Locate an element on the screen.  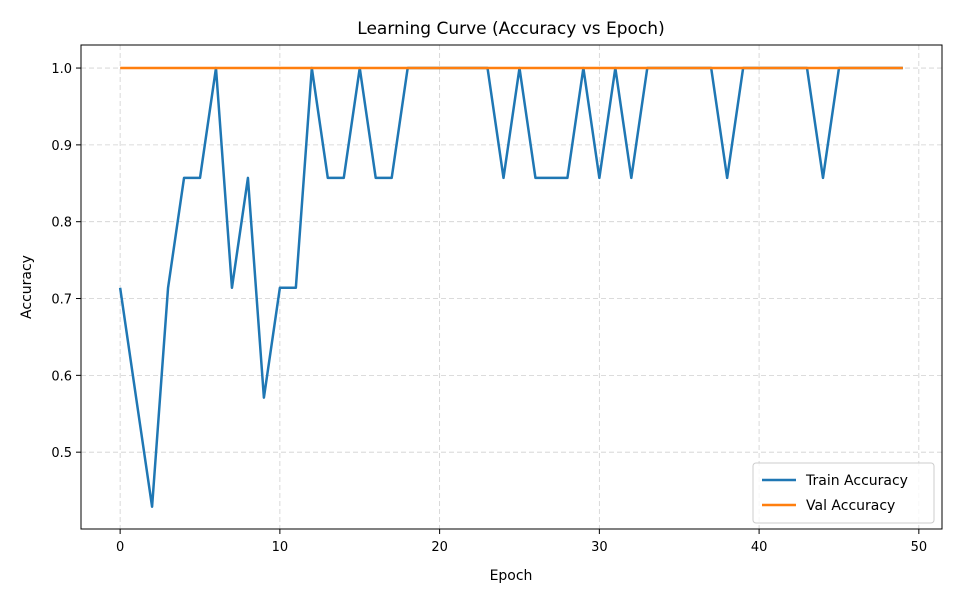
y-tick-label: 0.5 is located at coordinates (61, 453).